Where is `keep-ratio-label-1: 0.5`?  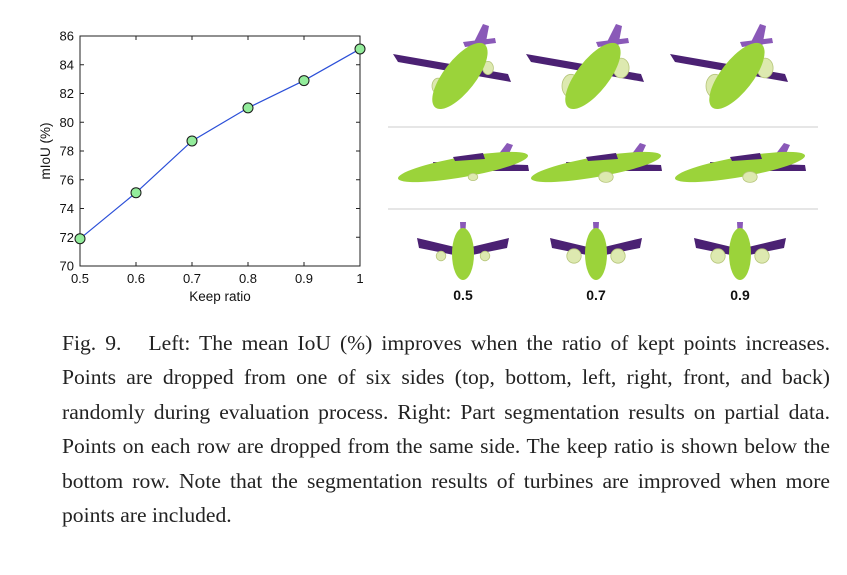 keep-ratio-label-1: 0.5 is located at coordinates (463, 295).